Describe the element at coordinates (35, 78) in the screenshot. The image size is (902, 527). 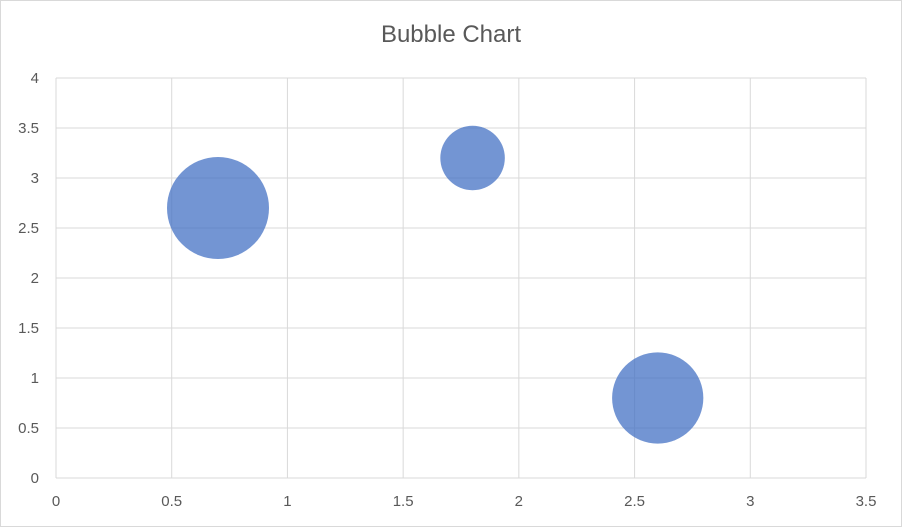
I see `y-tick-label: 4` at that location.